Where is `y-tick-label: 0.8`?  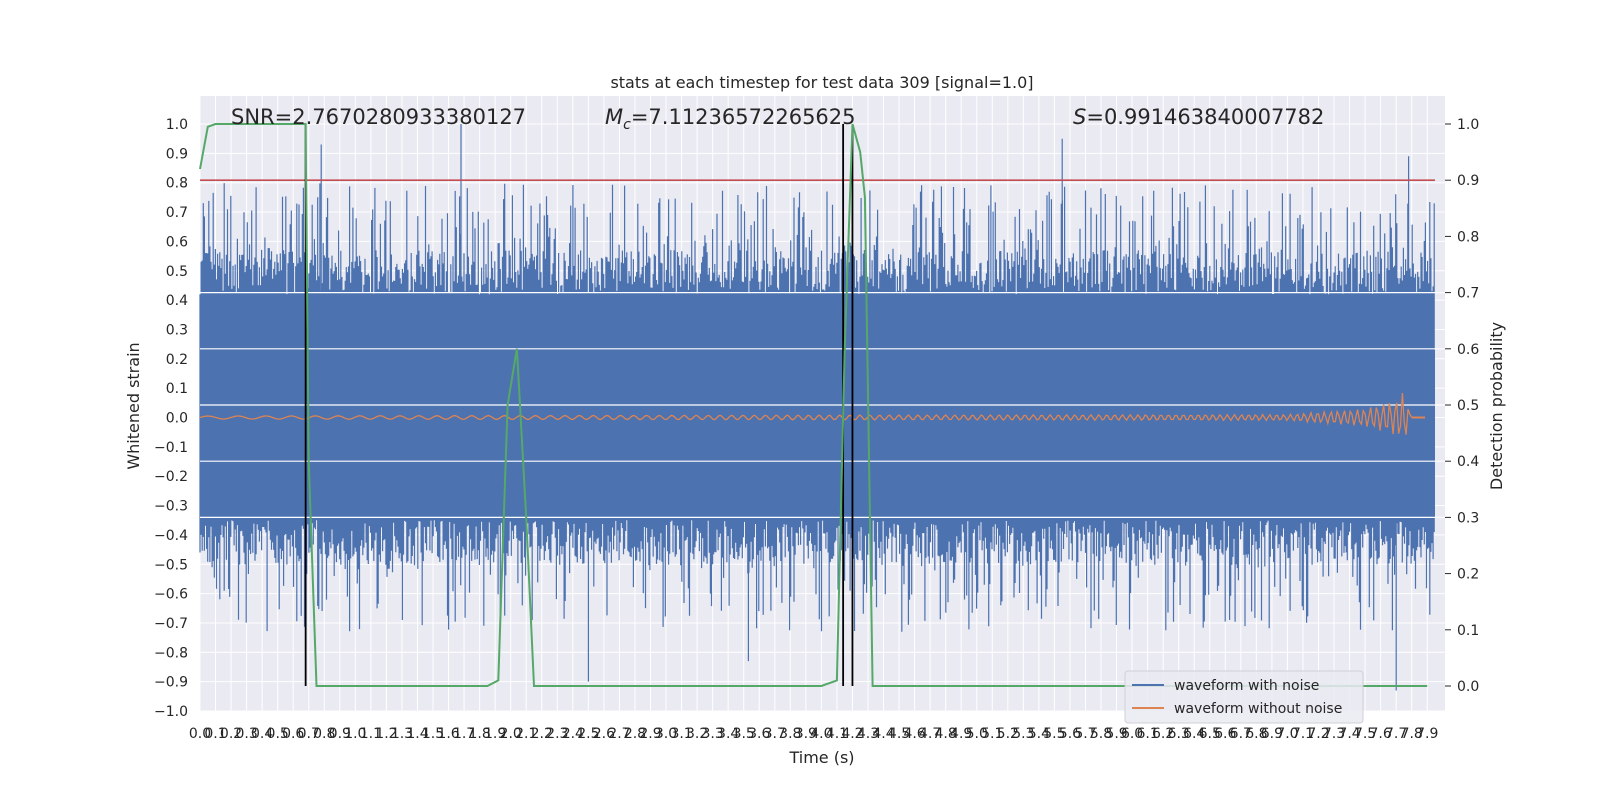
y-tick-label: 0.8 is located at coordinates (177, 184).